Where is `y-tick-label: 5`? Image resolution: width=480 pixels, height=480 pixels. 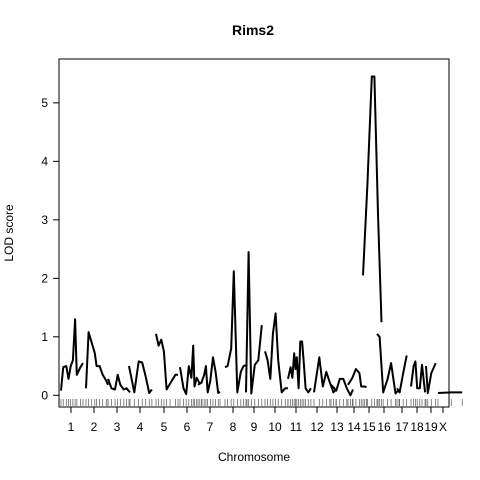 y-tick-label: 5 is located at coordinates (44, 103).